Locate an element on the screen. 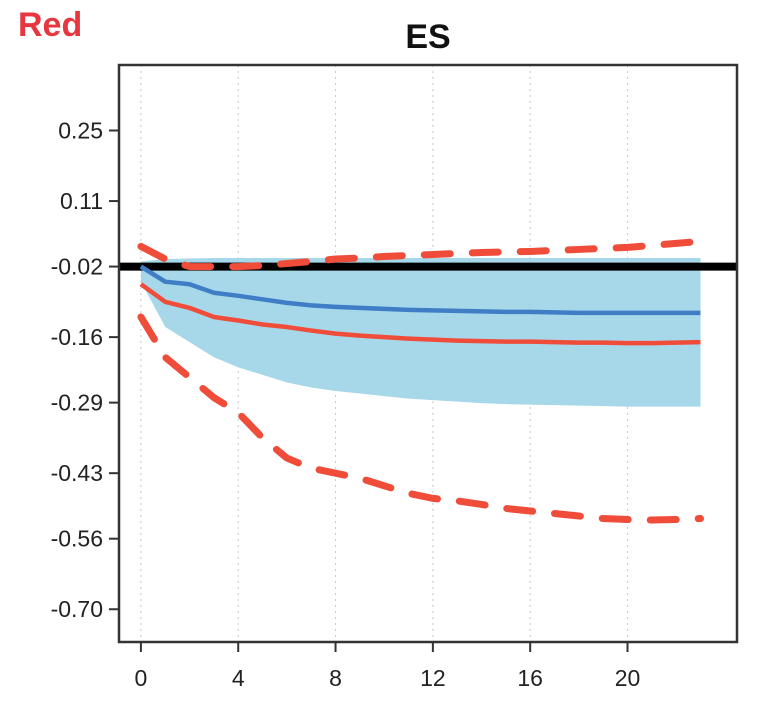 Image resolution: width=769 pixels, height=705 pixels. y-tick-label-0: 0.25 is located at coordinates (80, 131).